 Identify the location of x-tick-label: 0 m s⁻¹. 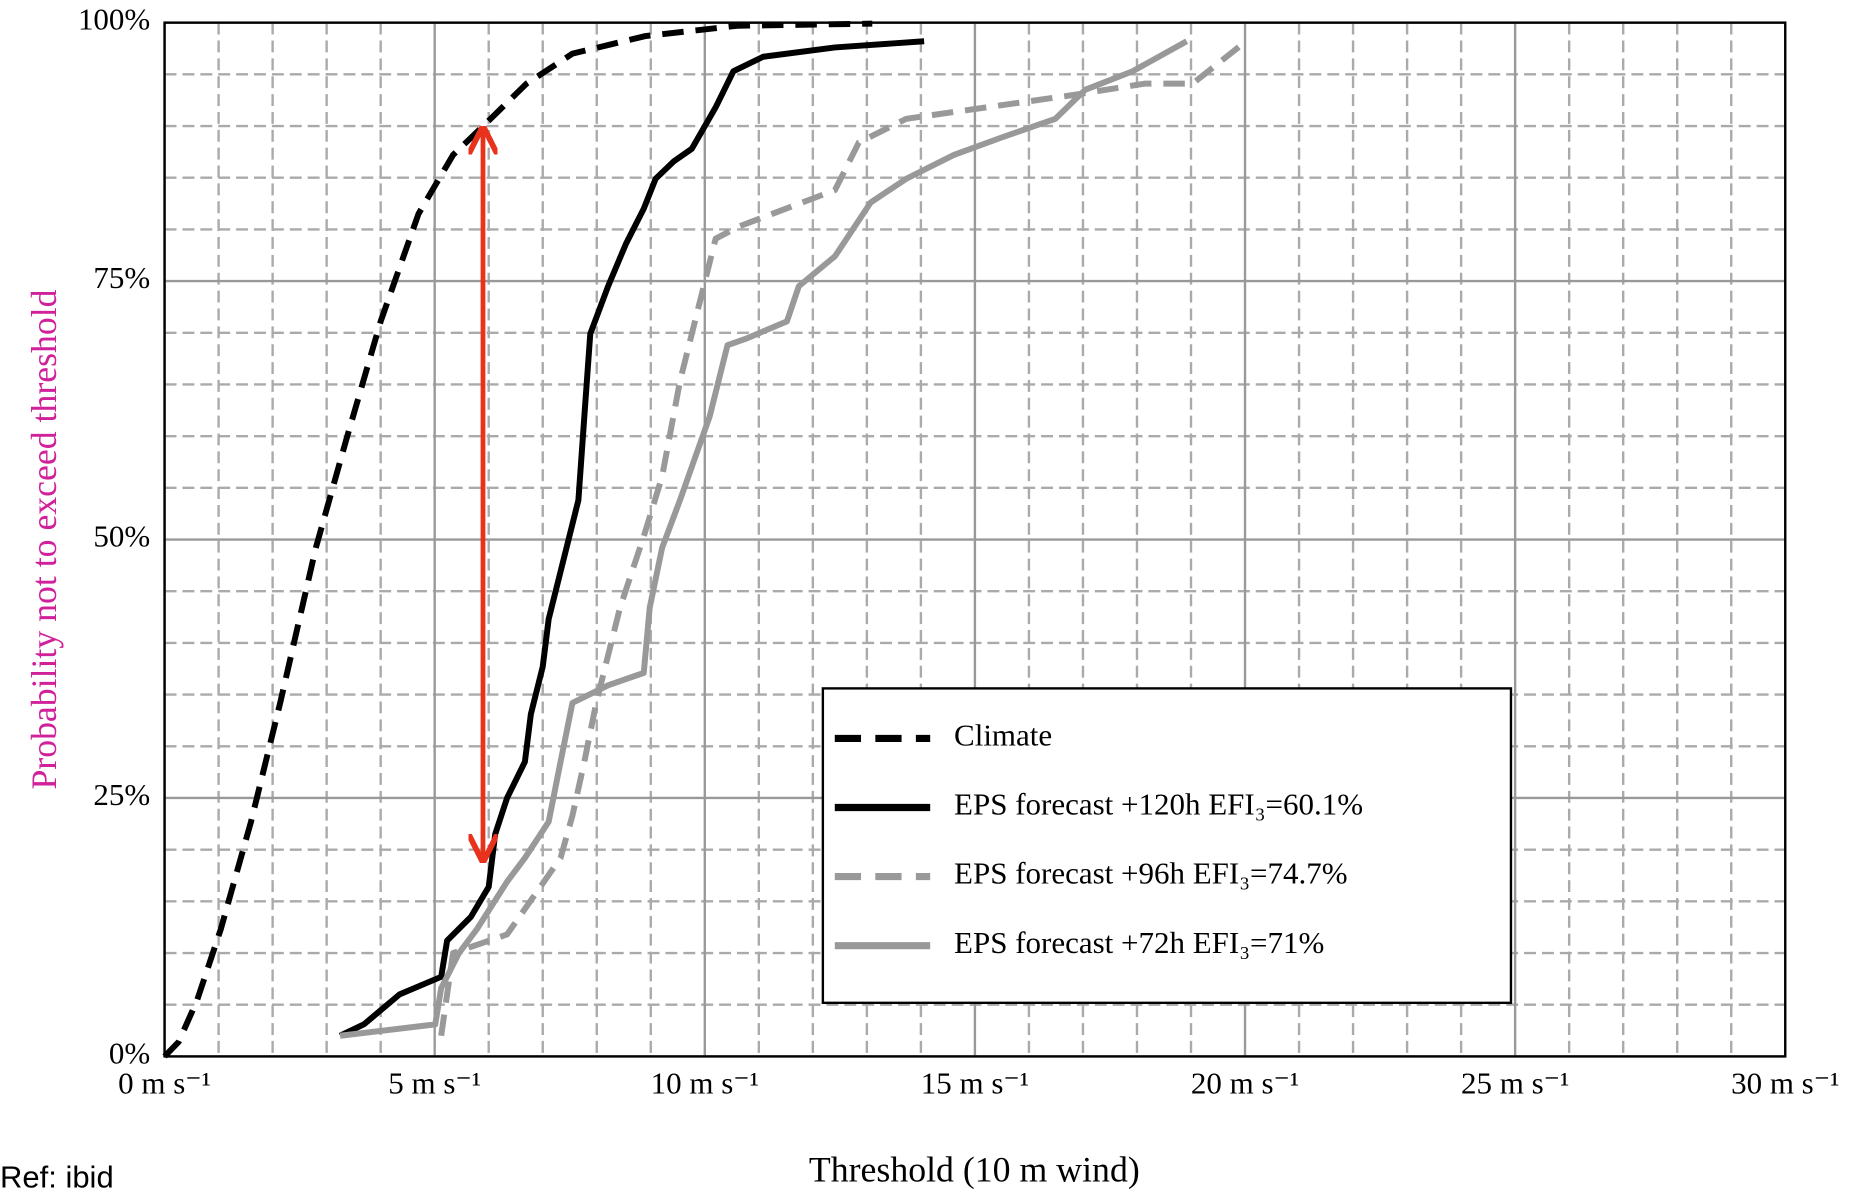
(164, 1082).